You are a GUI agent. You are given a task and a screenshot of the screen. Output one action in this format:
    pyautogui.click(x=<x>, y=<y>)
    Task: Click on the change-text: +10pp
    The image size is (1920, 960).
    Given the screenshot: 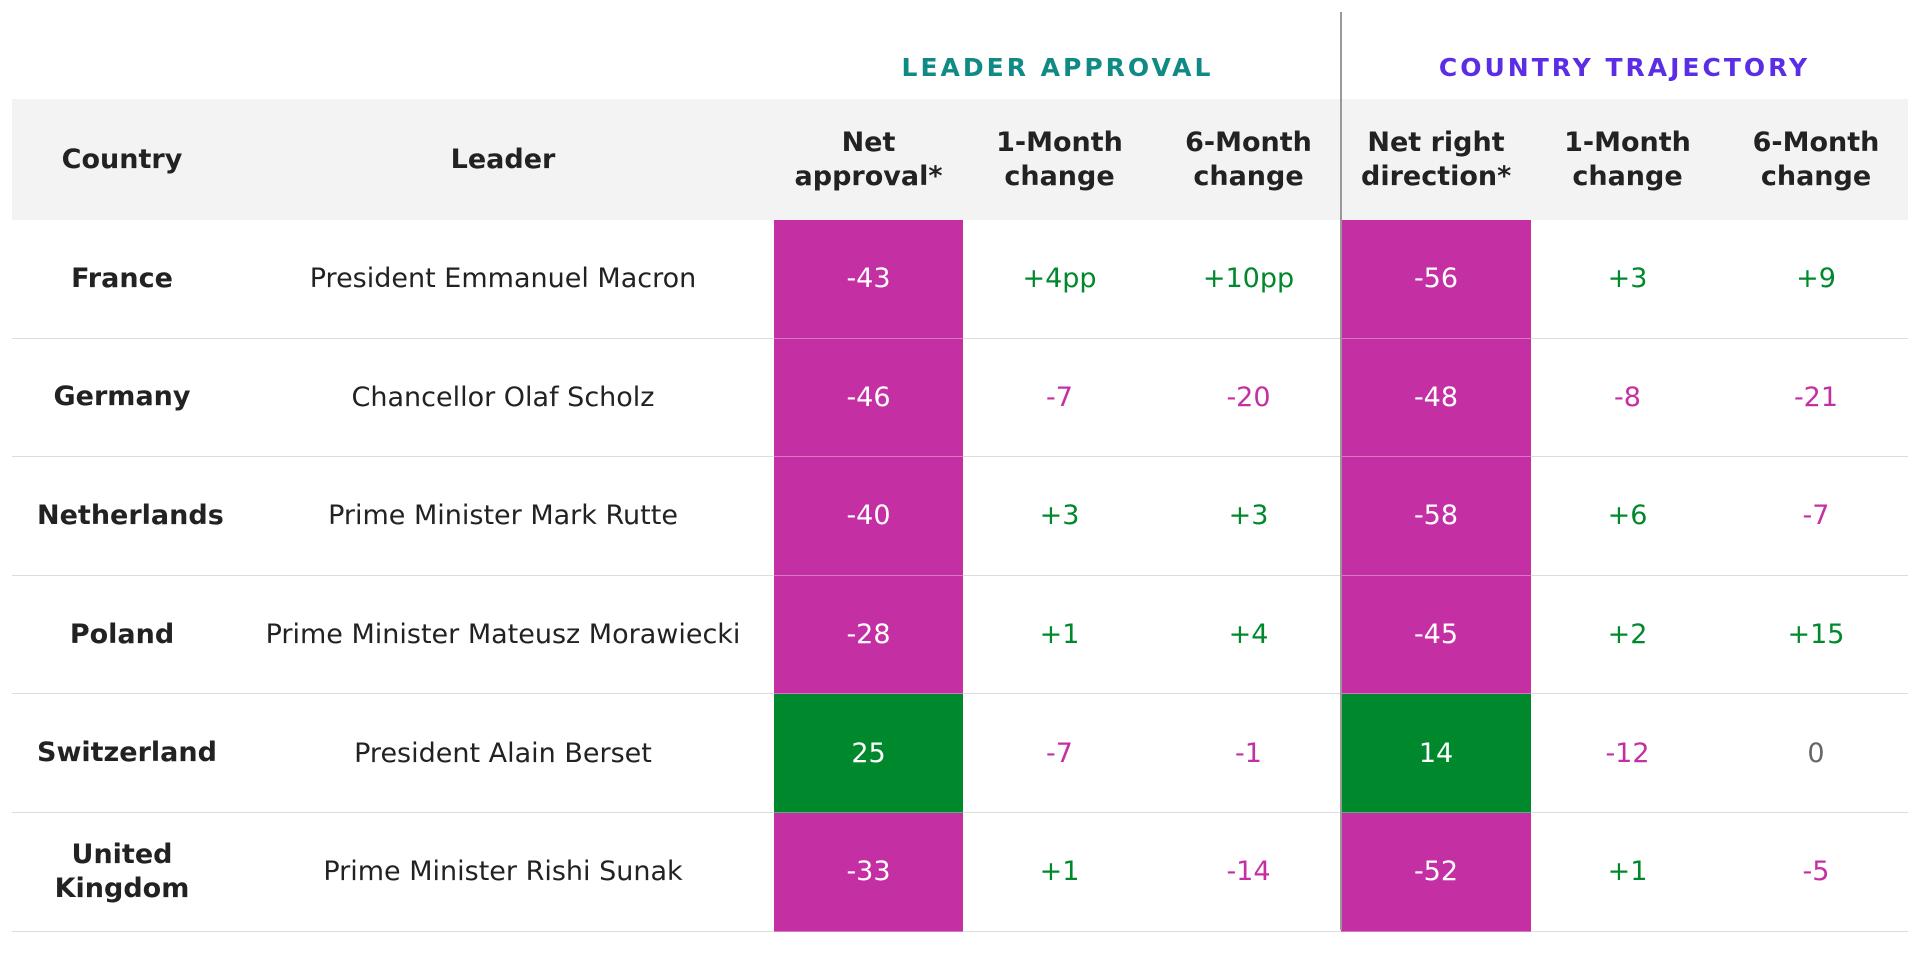 What is the action you would take?
    pyautogui.click(x=1248, y=279)
    